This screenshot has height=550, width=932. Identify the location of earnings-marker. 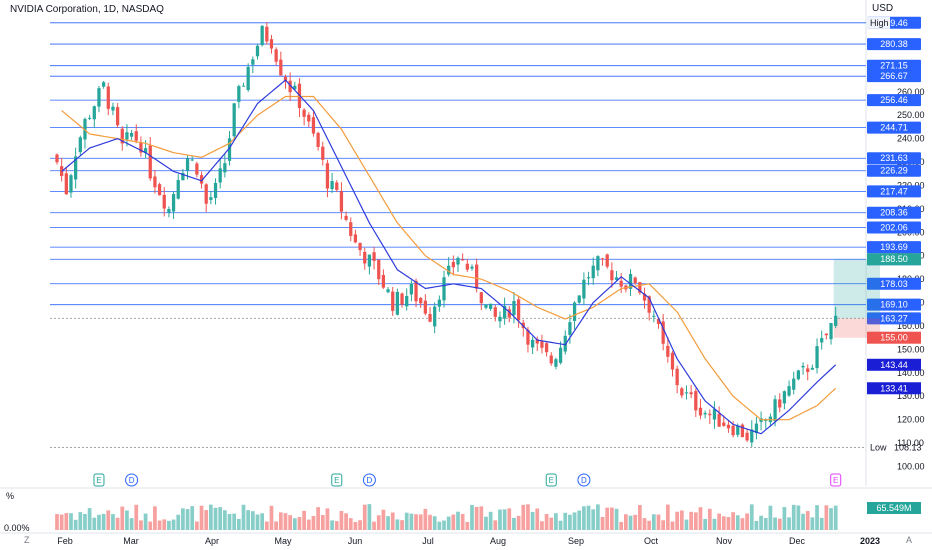
(551, 480).